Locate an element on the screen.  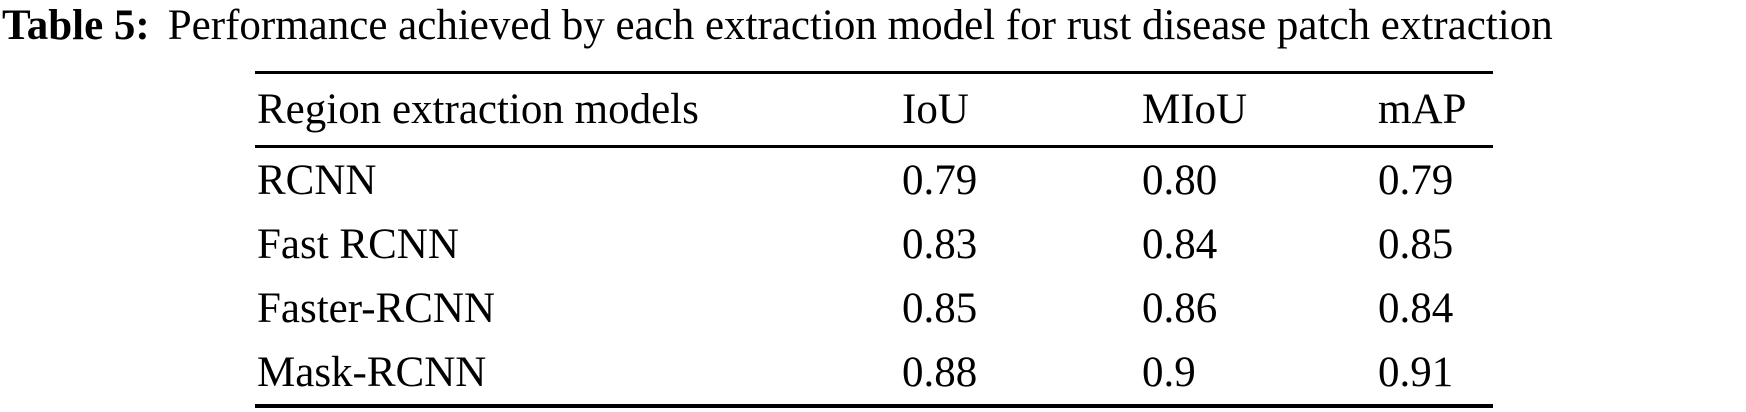
cell-iou-value: 0.83 is located at coordinates (940, 244).